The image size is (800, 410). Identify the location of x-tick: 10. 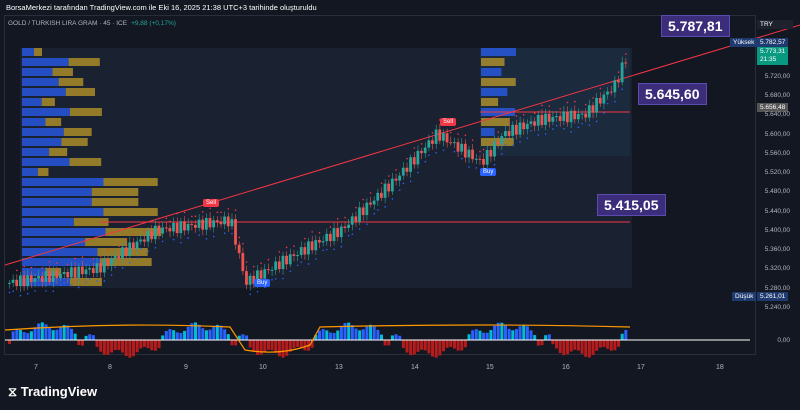
(263, 367).